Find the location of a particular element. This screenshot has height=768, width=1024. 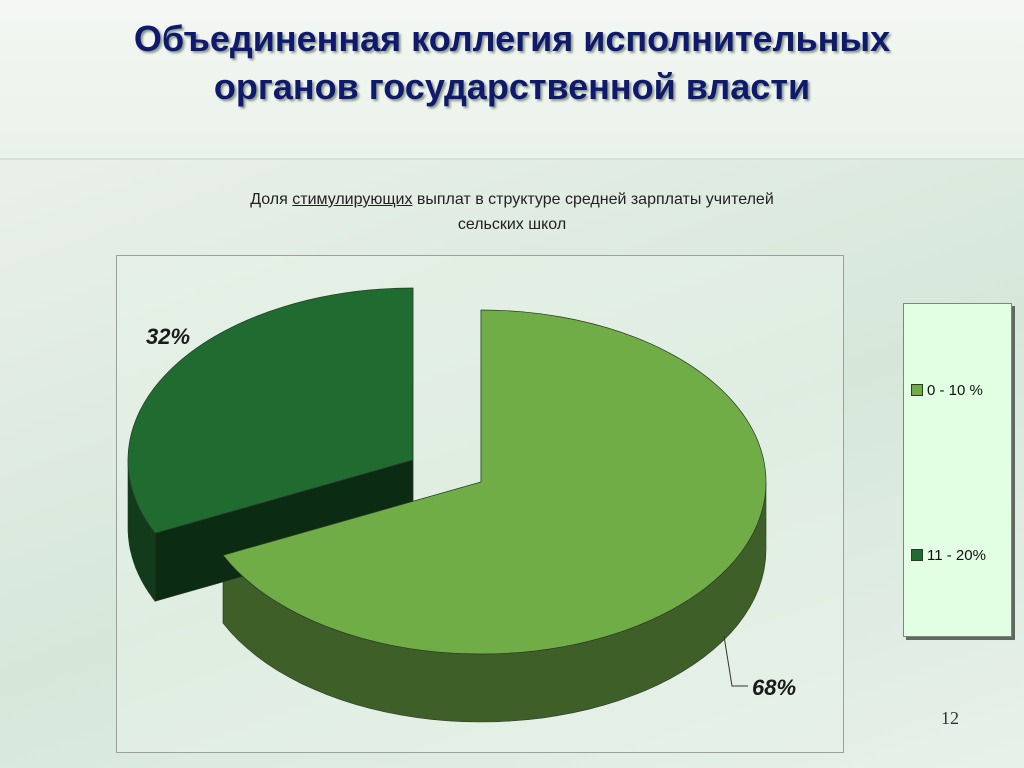

slide-title-line-1: Объединенная коллегия исполнительных is located at coordinates (512, 38).